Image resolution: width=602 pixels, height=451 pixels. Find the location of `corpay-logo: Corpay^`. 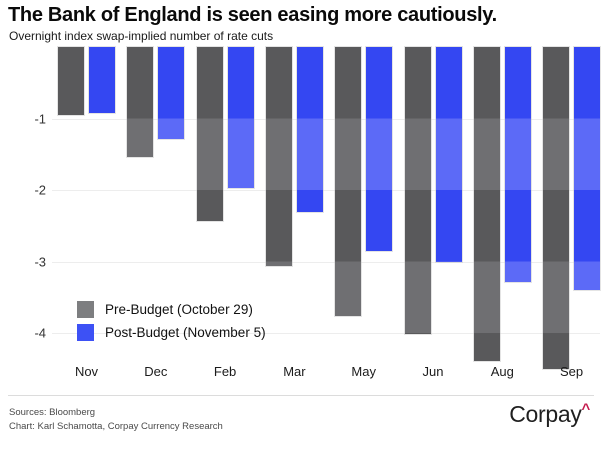

corpay-logo: Corpay^ is located at coordinates (549, 414).